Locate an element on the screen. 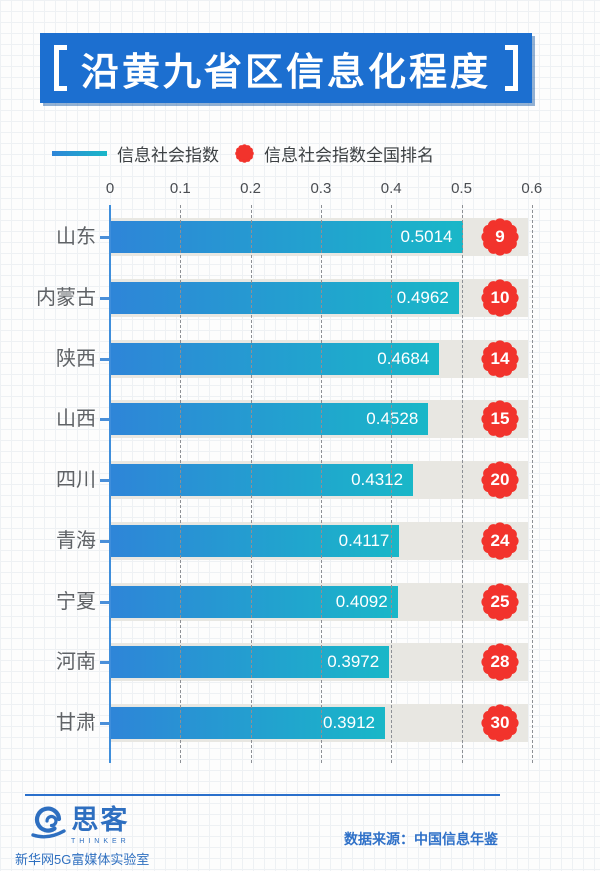 The width and height of the screenshot is (600, 871). chart-row: 山东 0.5014 9 is located at coordinates (300, 237).